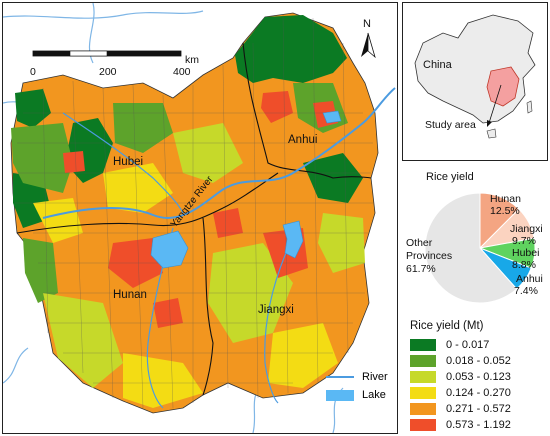  What do you see at coordinates (276, 310) in the screenshot?
I see `province-label-jiangxi: Jiangxi` at bounding box center [276, 310].